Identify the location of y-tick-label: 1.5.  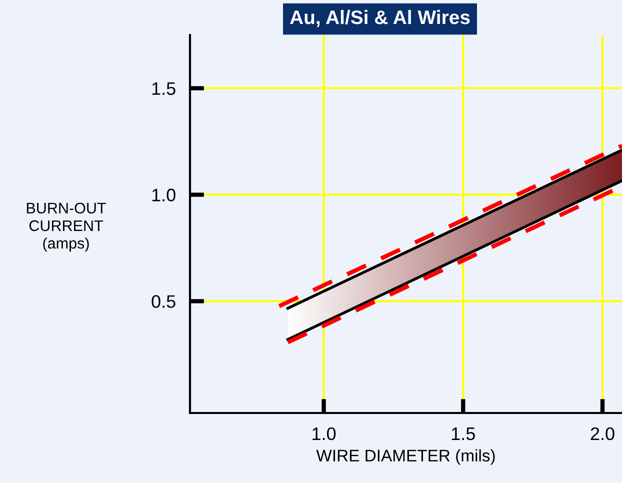
(164, 88).